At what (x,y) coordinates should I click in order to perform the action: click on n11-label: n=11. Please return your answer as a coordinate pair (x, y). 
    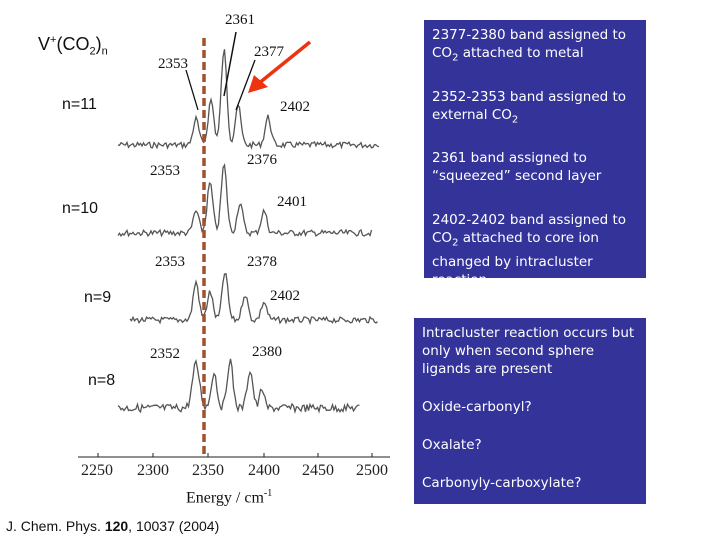
    Looking at the image, I should click on (79, 104).